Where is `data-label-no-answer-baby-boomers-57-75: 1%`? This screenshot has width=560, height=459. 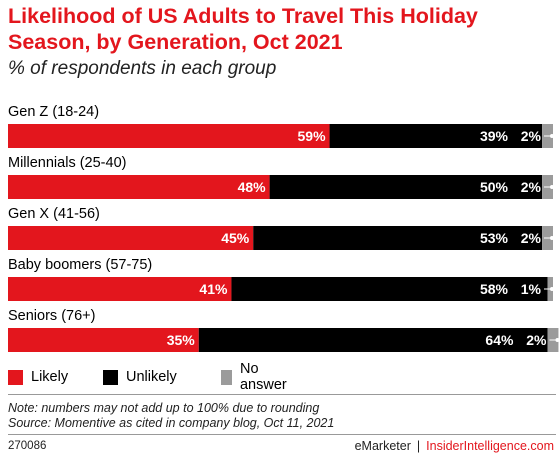 data-label-no-answer-baby-boomers-57-75: 1% is located at coordinates (531, 289).